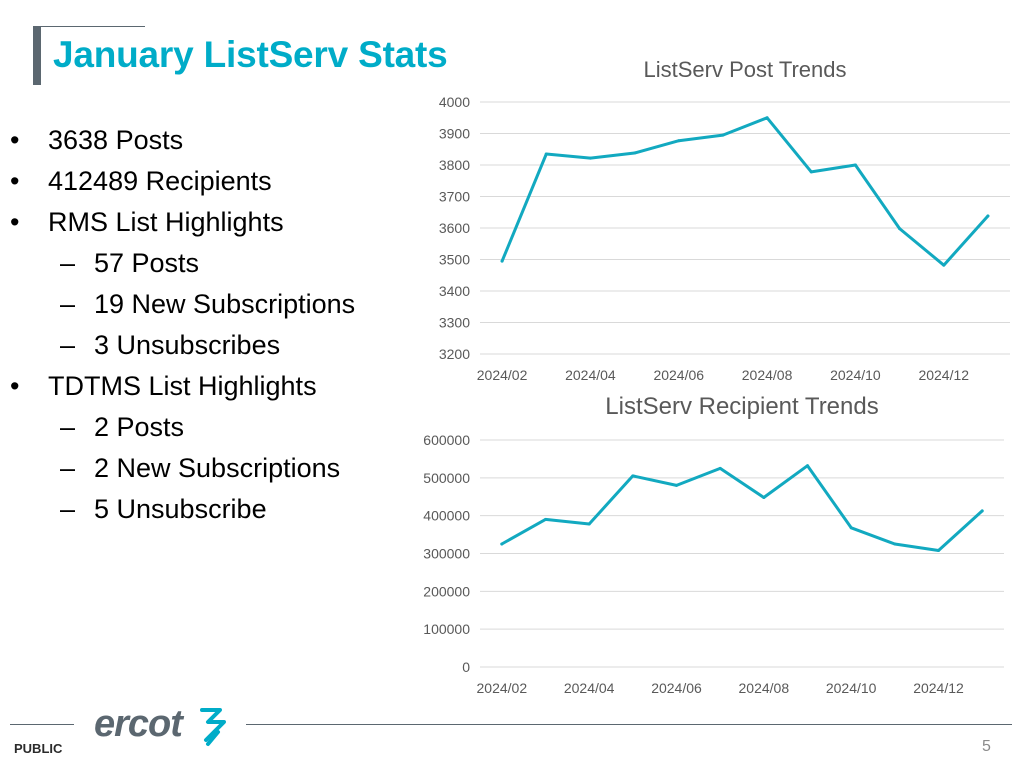 This screenshot has width=1024, height=768. I want to click on y-tick-label: 300000, so click(446, 554).